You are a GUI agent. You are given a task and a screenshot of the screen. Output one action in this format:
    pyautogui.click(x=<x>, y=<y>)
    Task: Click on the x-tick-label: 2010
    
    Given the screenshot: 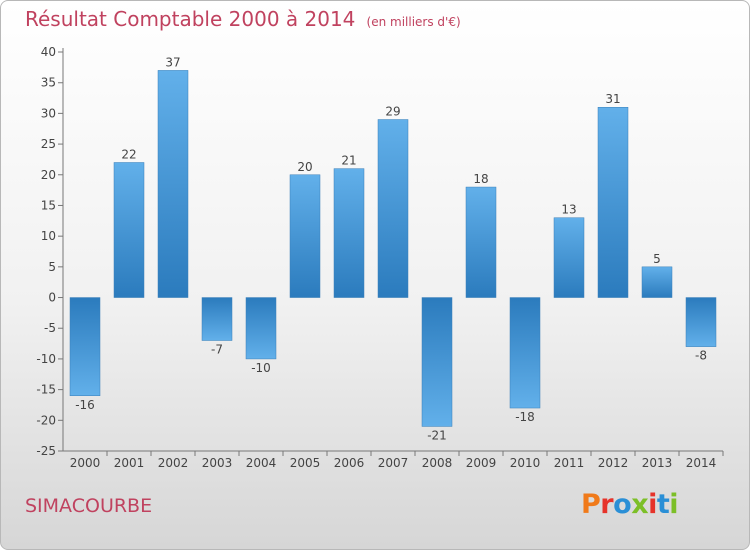 What is the action you would take?
    pyautogui.click(x=525, y=463)
    